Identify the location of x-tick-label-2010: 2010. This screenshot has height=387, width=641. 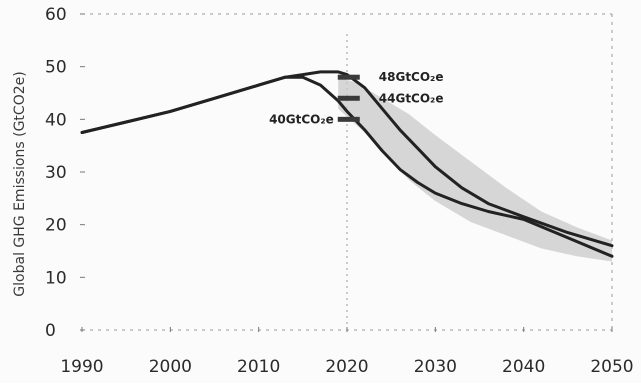
(258, 367).